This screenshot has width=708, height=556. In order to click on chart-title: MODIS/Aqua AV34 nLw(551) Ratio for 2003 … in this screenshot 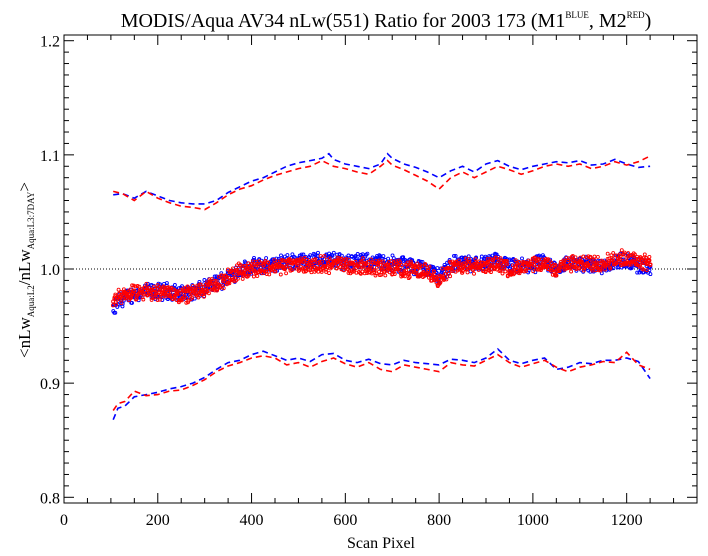, I will do `click(386, 21)`.